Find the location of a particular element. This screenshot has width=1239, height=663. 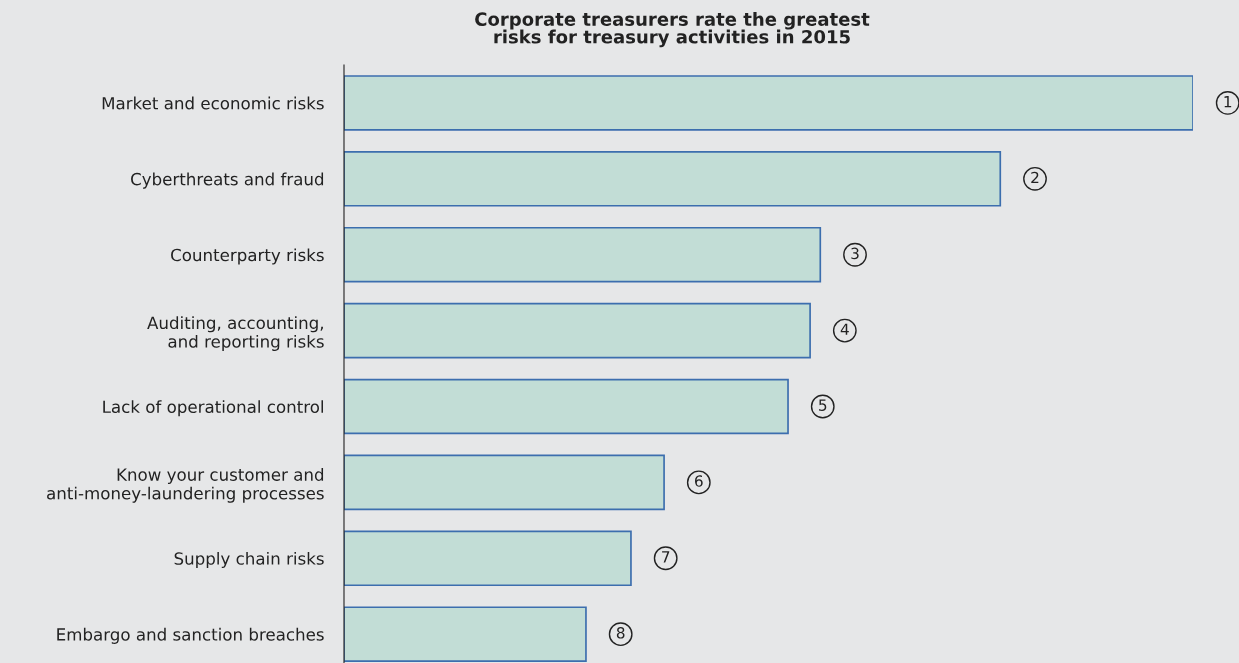

annotation: 4 is located at coordinates (844, 329).